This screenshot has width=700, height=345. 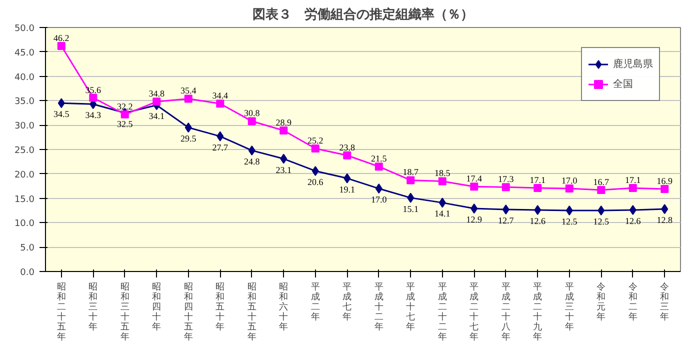 I want to click on x-tick-label: 平成二年, so click(x=315, y=302).